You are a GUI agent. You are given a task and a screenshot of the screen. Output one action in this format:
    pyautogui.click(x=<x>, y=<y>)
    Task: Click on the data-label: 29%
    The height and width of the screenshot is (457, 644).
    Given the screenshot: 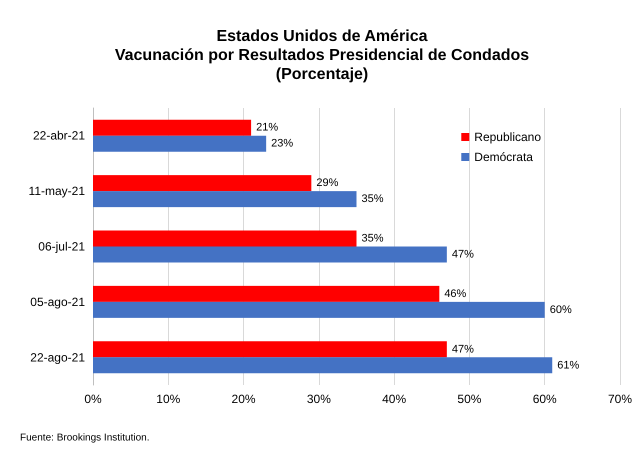 What is the action you would take?
    pyautogui.click(x=327, y=183)
    